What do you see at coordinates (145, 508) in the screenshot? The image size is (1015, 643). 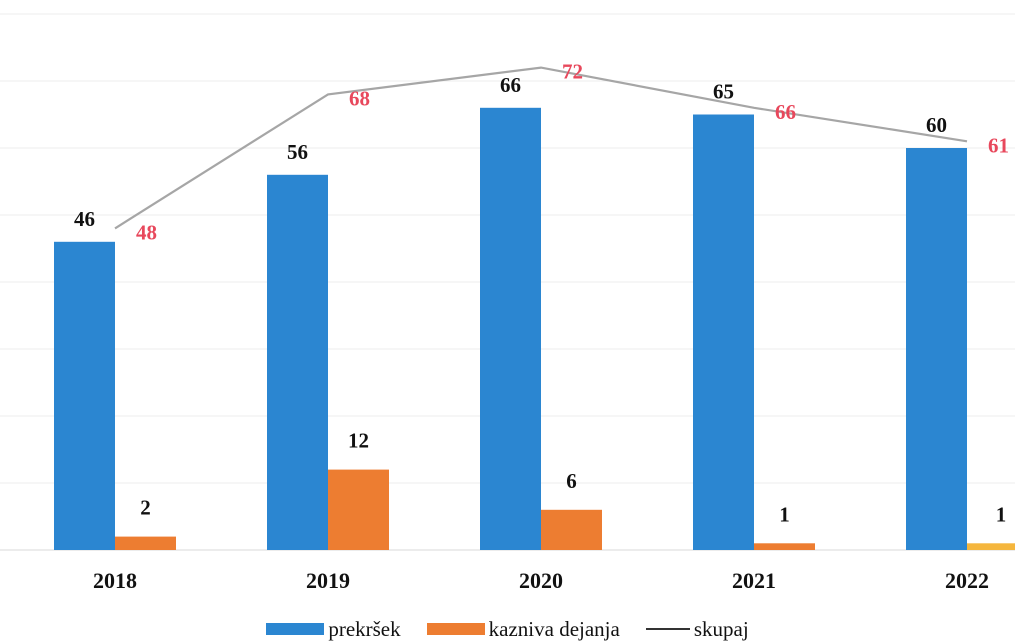 I see `label-kazniva-dejanja-2018: 2` at bounding box center [145, 508].